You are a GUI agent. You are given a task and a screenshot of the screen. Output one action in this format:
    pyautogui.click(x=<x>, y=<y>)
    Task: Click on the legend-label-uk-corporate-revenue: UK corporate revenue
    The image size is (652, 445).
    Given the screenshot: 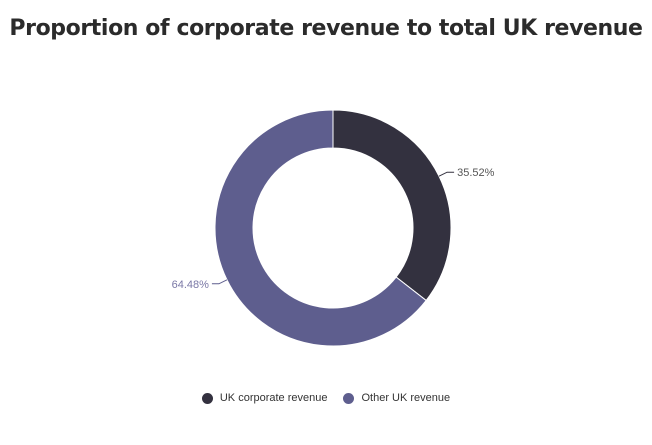 What is the action you would take?
    pyautogui.click(x=273, y=398)
    